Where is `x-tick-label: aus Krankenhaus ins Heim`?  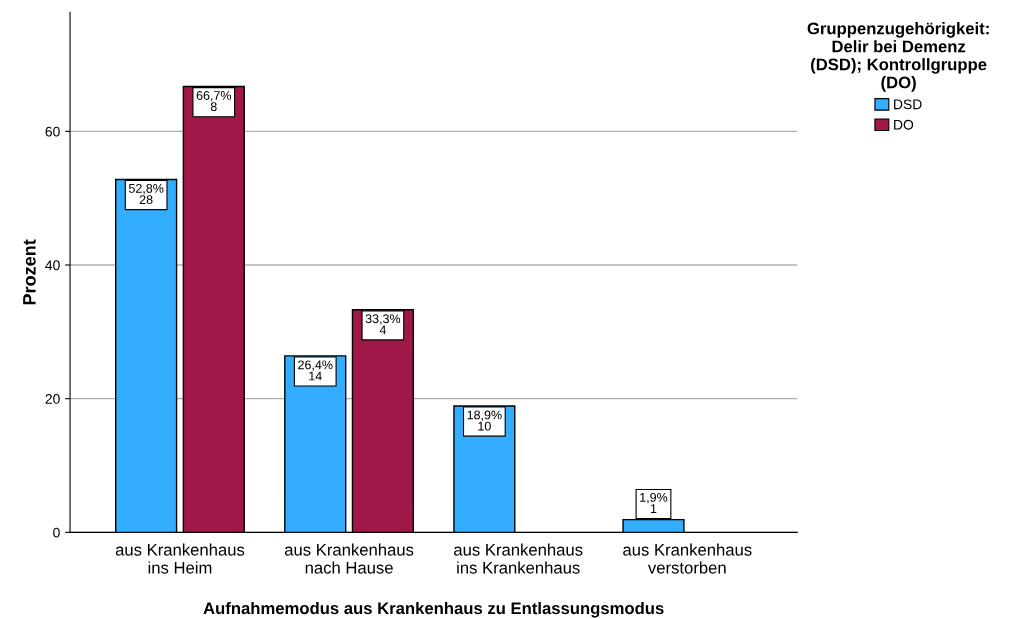
x-tick-label: aus Krankenhaus ins Heim is located at coordinates (180, 558).